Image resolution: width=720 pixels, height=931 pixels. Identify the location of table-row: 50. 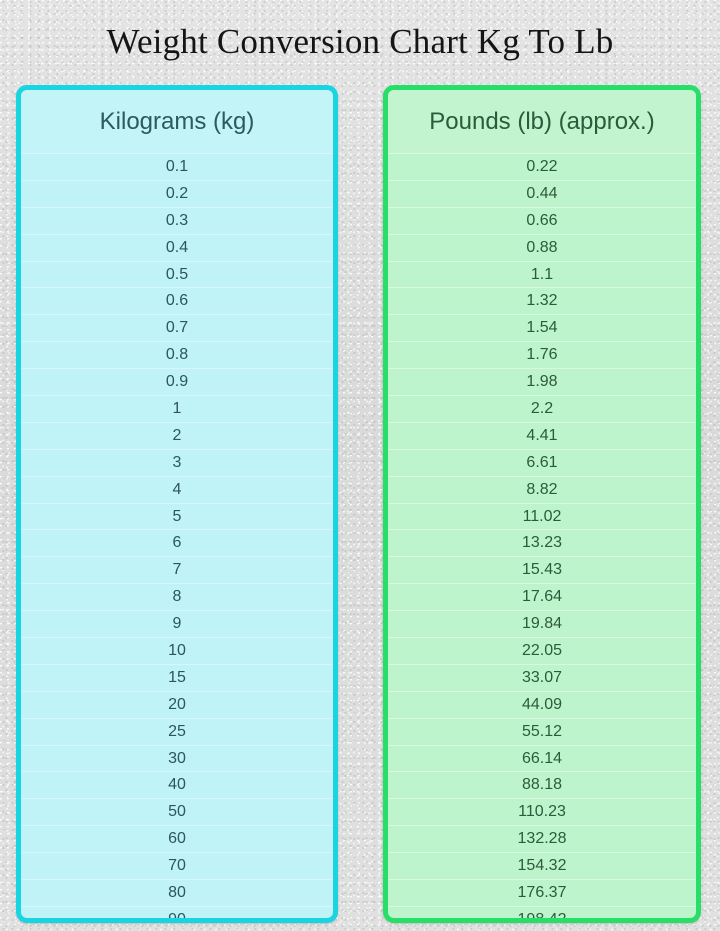
(177, 811).